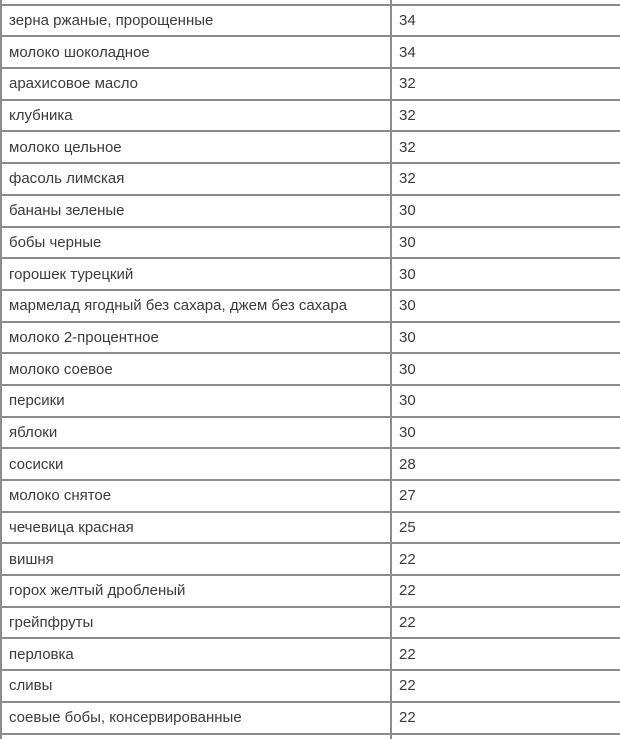 This screenshot has height=739, width=620. I want to click on table-row: горошек турецкий 30, so click(310, 274).